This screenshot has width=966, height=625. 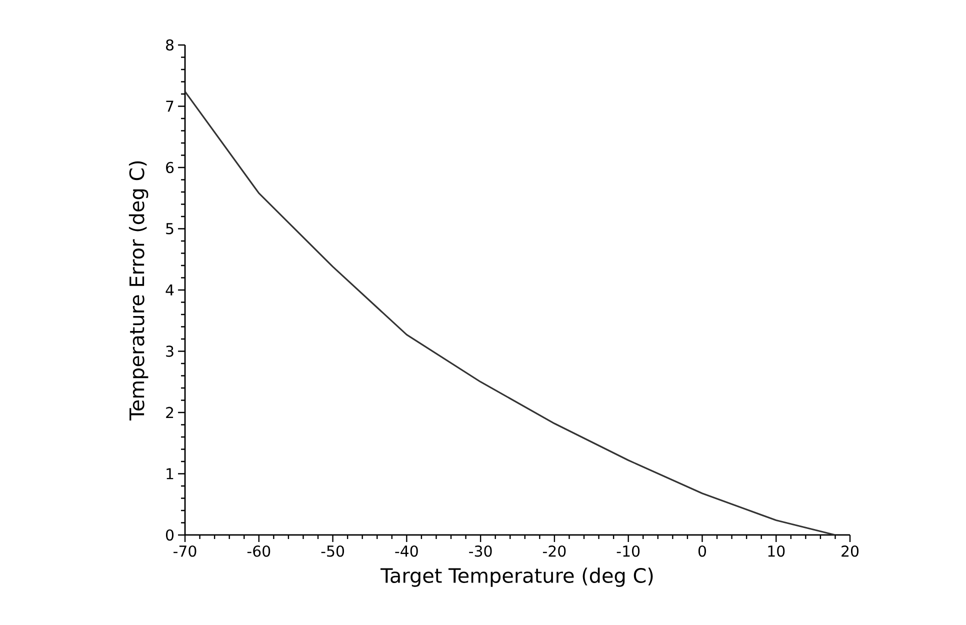 What do you see at coordinates (170, 474) in the screenshot?
I see `y-tick-label: 1` at bounding box center [170, 474].